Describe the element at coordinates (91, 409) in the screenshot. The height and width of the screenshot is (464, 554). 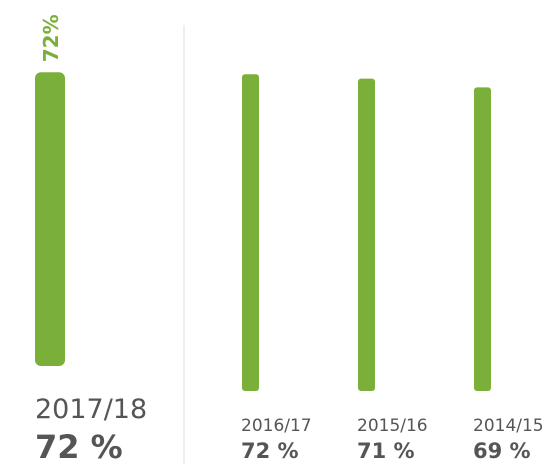
I see `category-label: 2017/18` at that location.